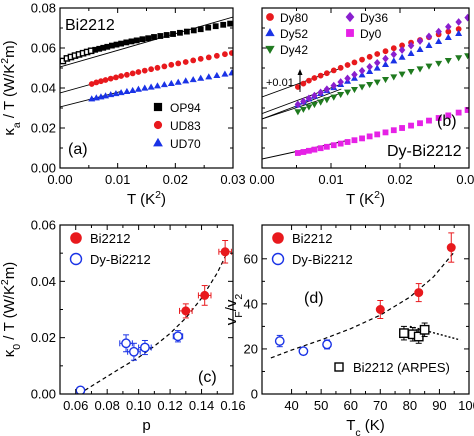 The height and width of the screenshot is (436, 474). I want to click on y-axis-label-c-part: 0, so click(17, 347).